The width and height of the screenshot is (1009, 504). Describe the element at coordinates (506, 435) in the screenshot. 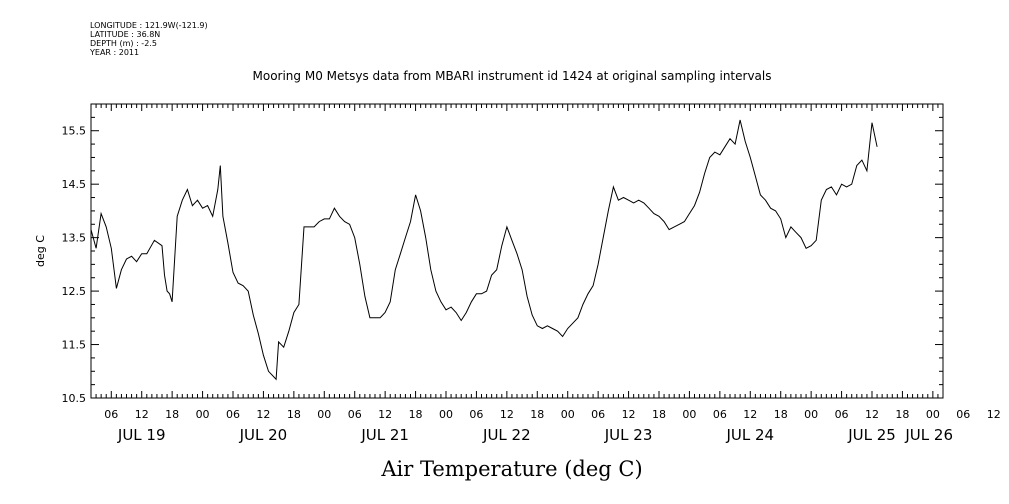

I see `x-date-label: JUL 22` at that location.